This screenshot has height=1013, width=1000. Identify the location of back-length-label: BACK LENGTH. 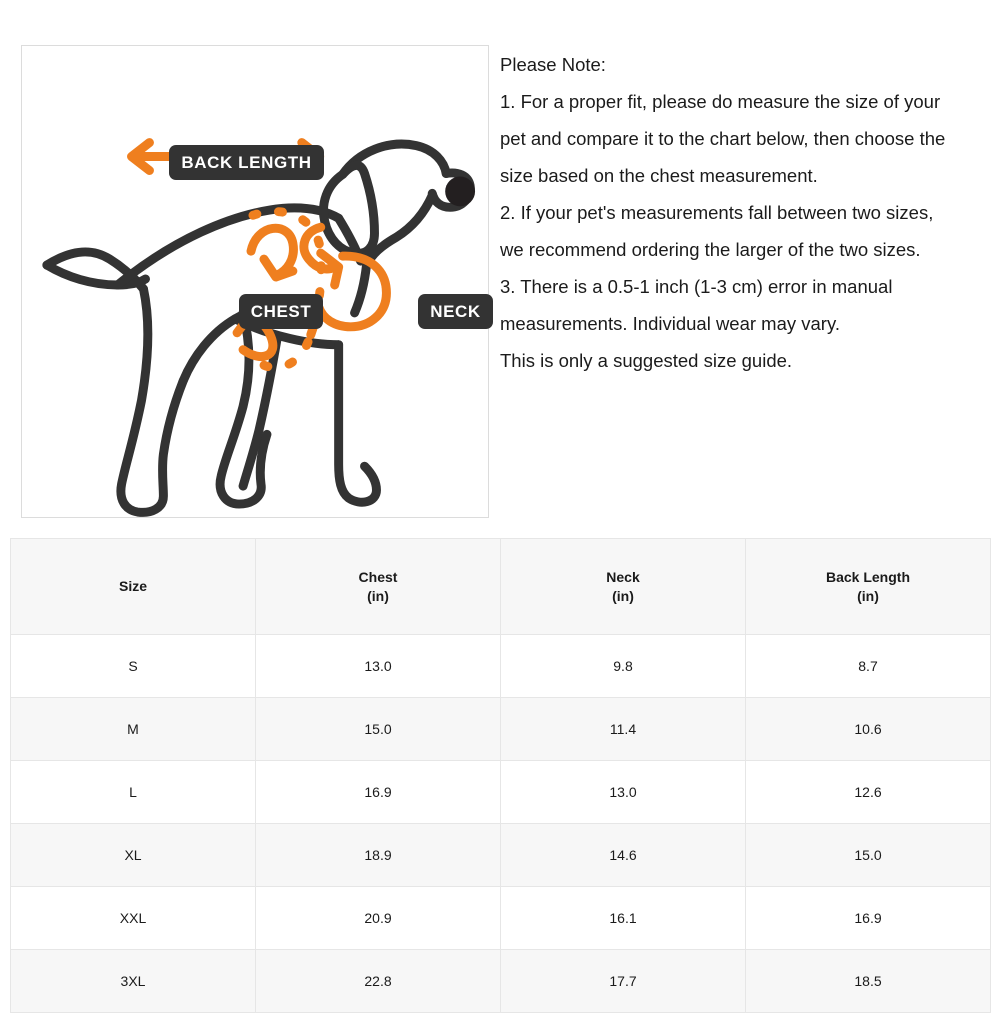
(246, 162).